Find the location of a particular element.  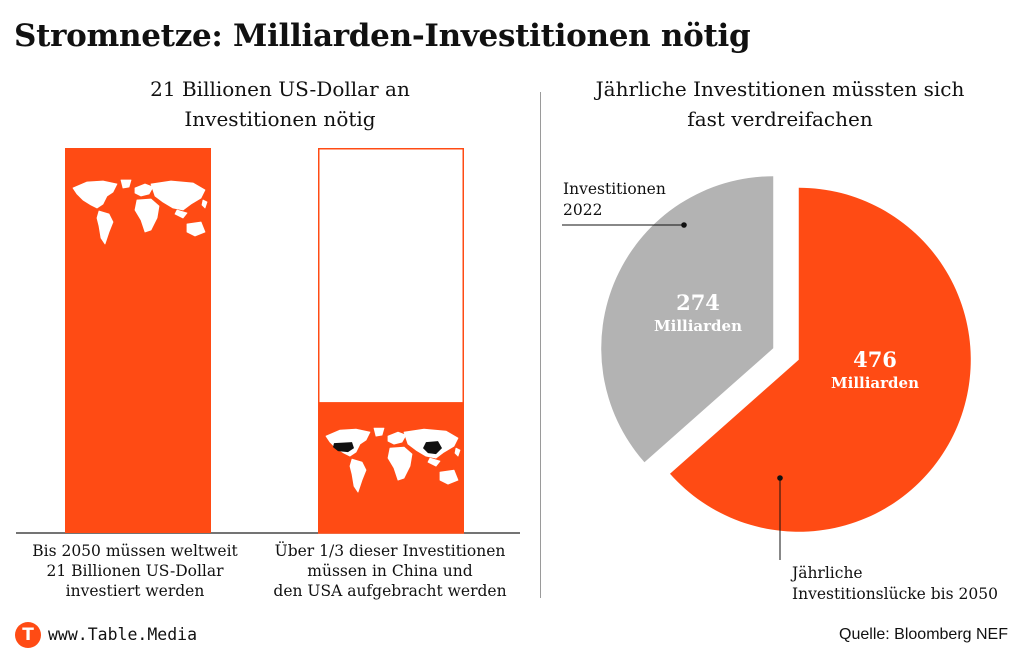

bar-caption-china-usa-line-1: Über 1/3 dieser Investitionen is located at coordinates (390, 551).